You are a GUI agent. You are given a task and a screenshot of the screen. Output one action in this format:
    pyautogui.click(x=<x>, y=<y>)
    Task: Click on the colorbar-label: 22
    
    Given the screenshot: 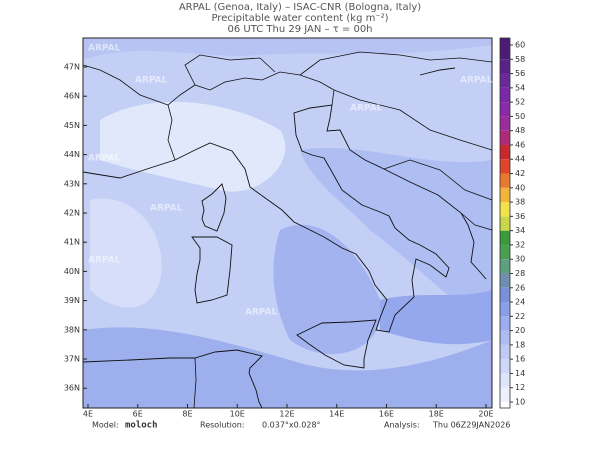 What is the action you would take?
    pyautogui.click(x=520, y=316)
    